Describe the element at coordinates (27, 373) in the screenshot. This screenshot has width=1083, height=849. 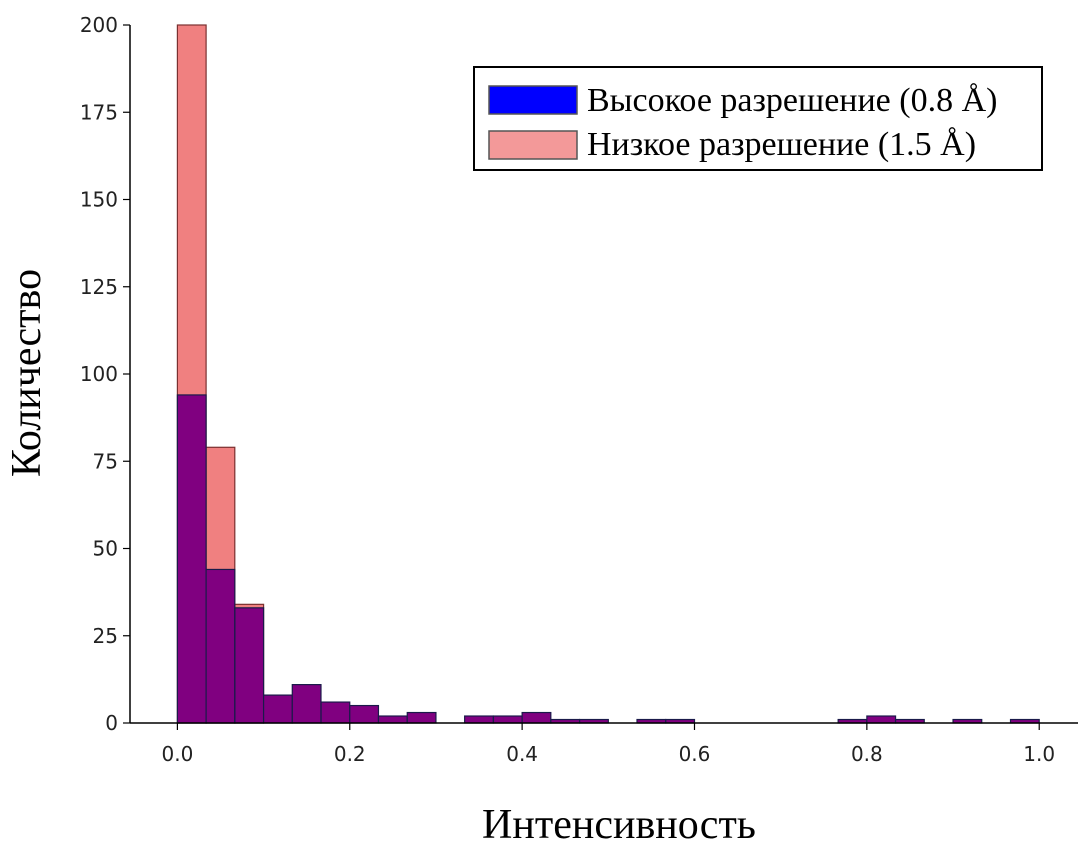
I see `y-axis-label: Количество` at that location.